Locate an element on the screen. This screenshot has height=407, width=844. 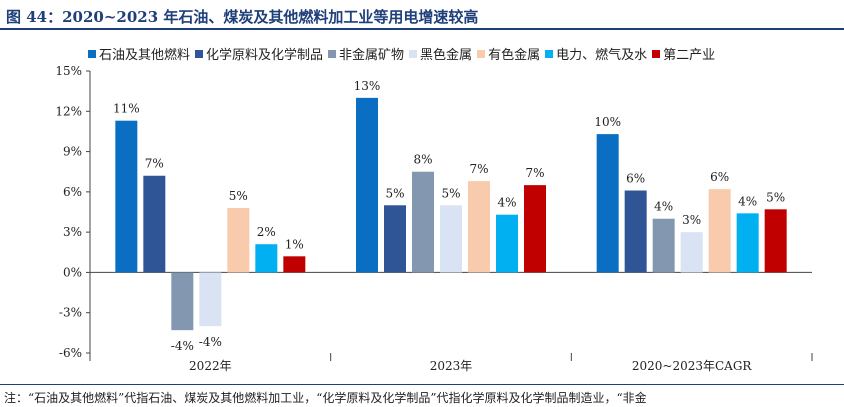
data-label: 8% is located at coordinates (422, 160).